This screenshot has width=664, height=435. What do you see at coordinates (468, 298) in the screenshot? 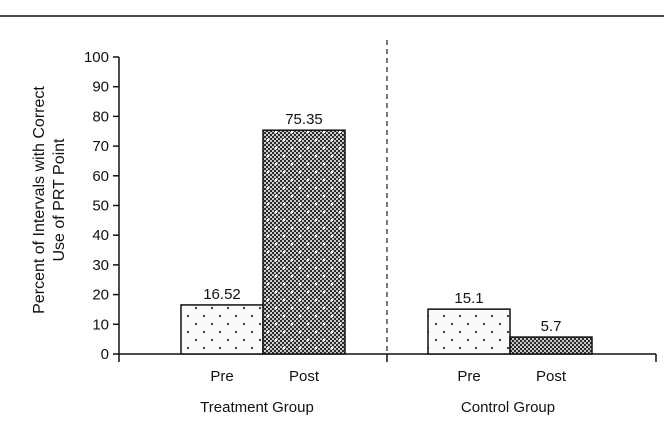
I see `data-label: 15.1` at bounding box center [468, 298].